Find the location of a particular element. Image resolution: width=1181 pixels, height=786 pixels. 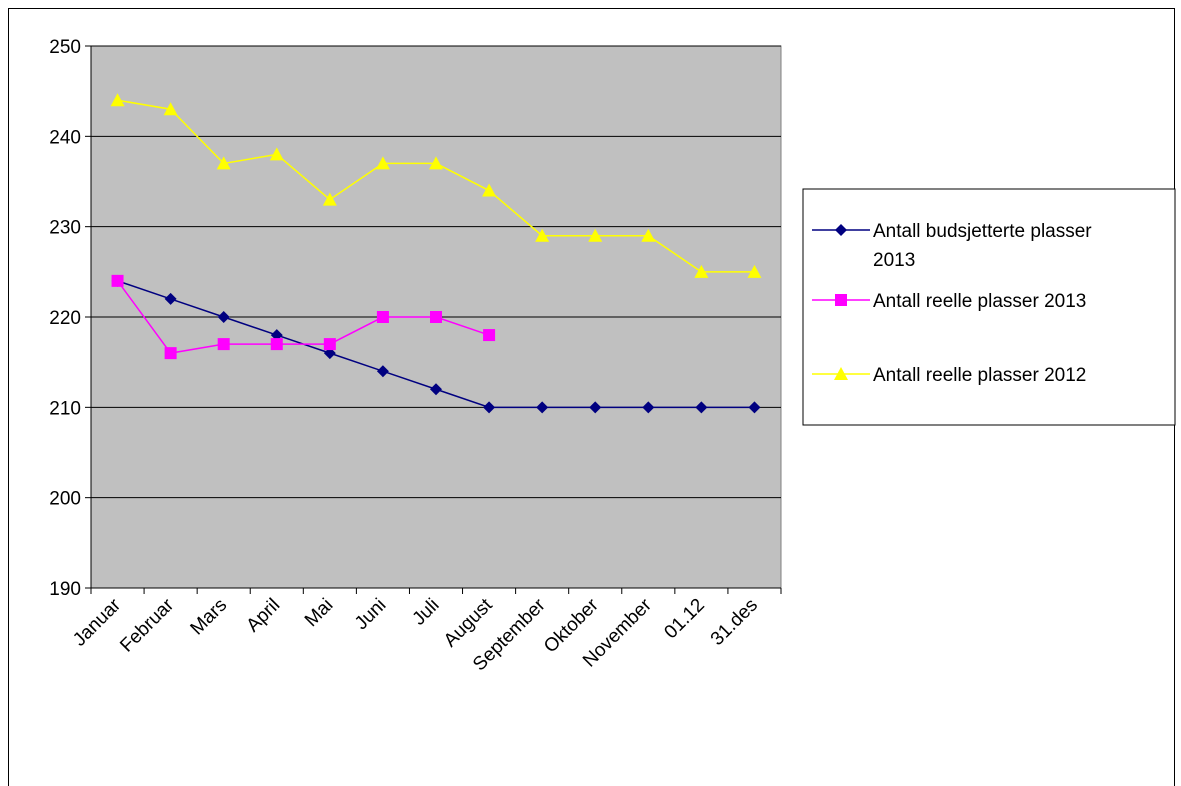

legend-entry-2: Antall reelle plasser 2013 is located at coordinates (949, 301).